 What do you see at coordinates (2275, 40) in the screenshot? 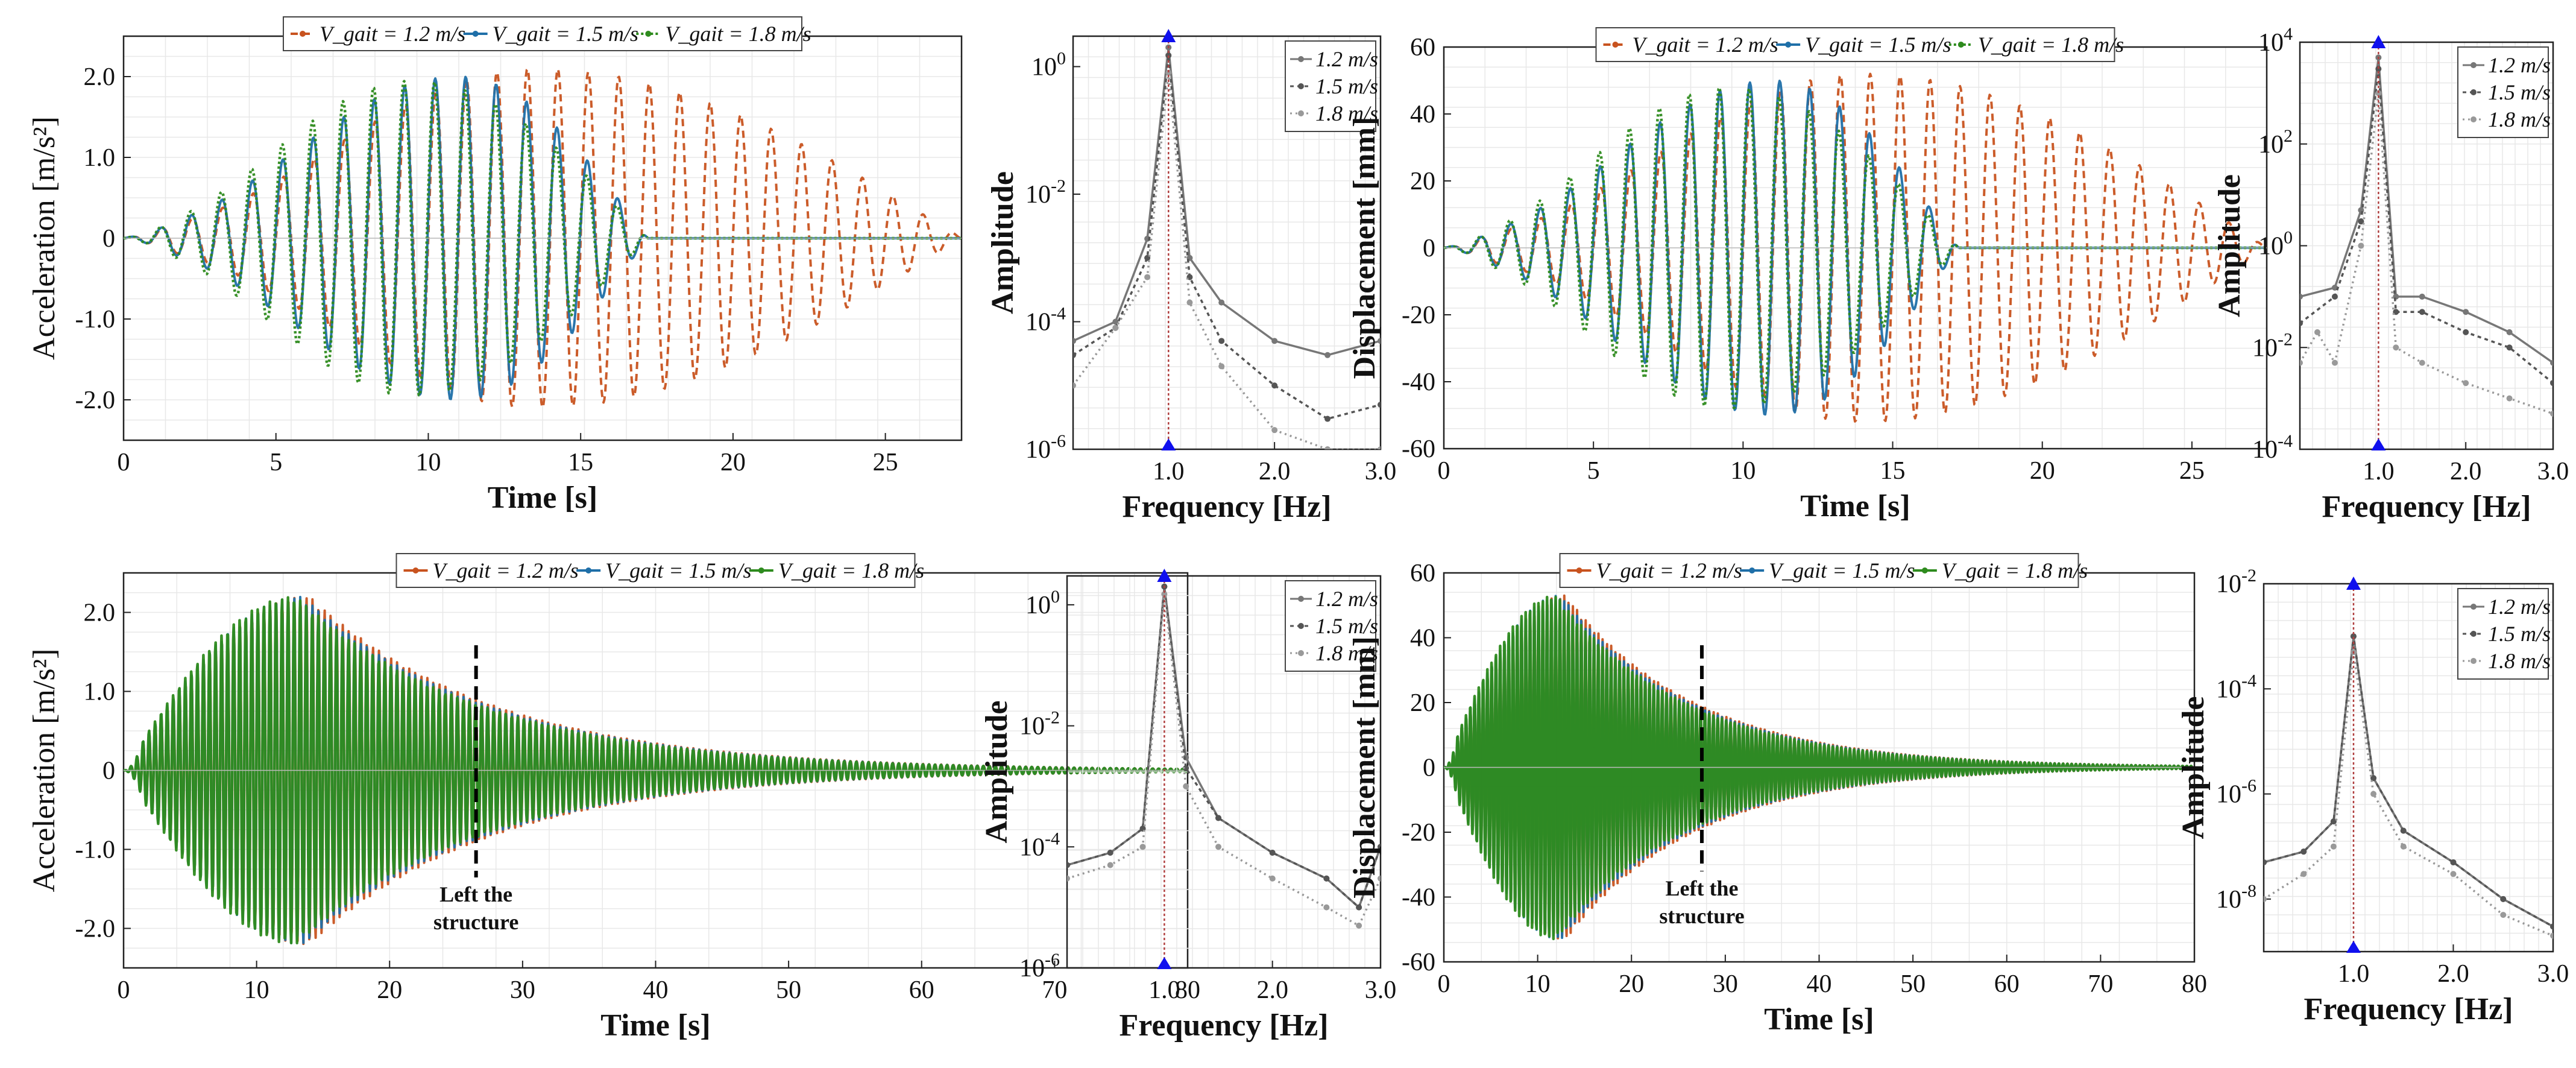
I see `y-tick-label: 10⁴` at bounding box center [2275, 40].